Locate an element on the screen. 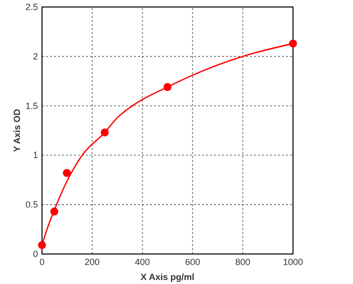  x-tick-label: 200 is located at coordinates (92, 262).